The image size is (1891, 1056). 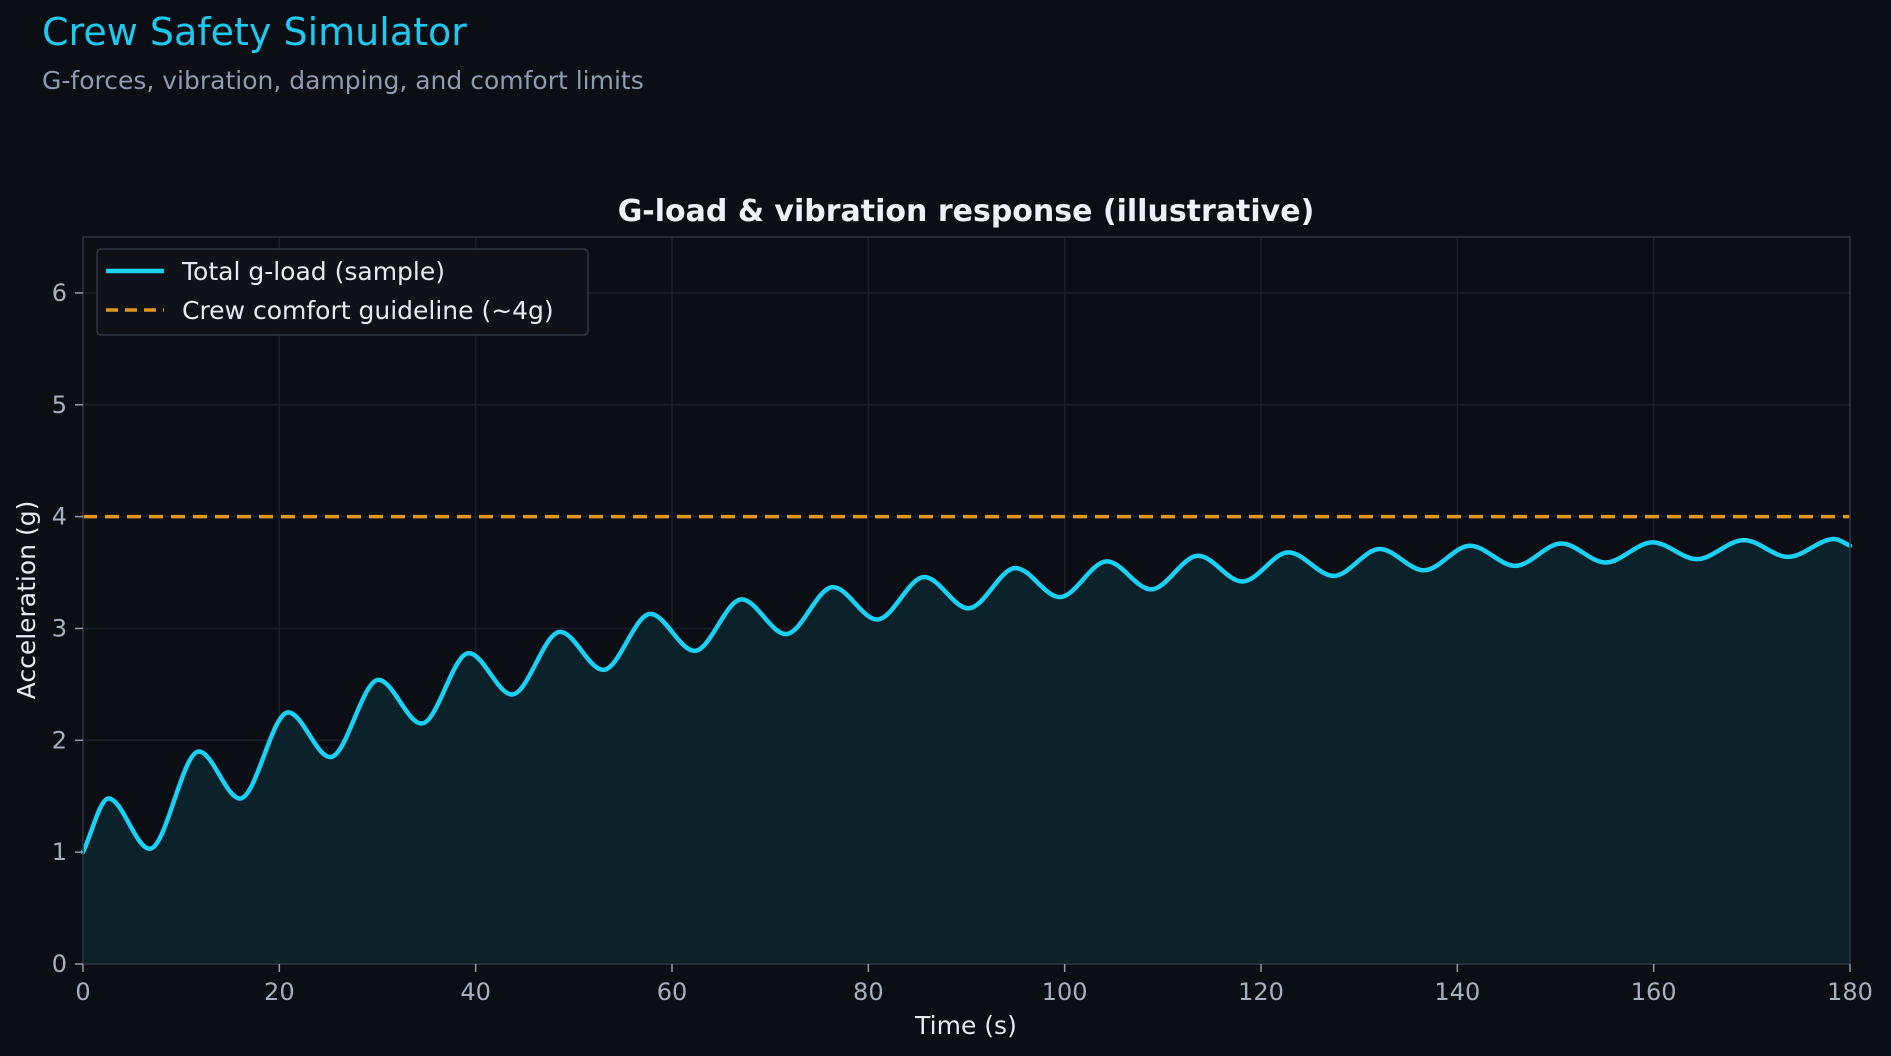 I want to click on x-tick-label: 160, so click(x=1654, y=992).